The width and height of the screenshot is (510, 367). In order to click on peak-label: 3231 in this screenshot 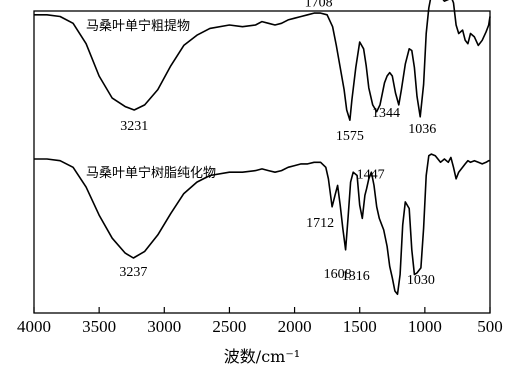, I will do `click(134, 126)`.